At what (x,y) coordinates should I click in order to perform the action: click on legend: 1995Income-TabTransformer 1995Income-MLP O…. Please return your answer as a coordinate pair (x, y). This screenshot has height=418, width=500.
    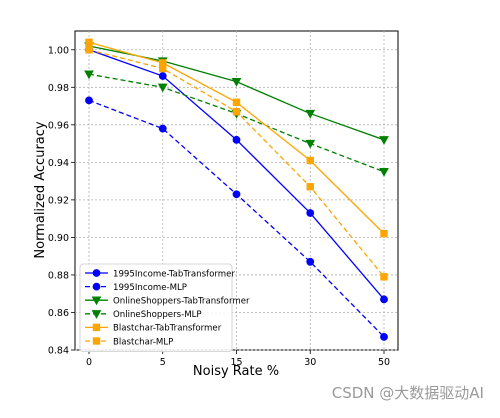
    Looking at the image, I should click on (164, 307).